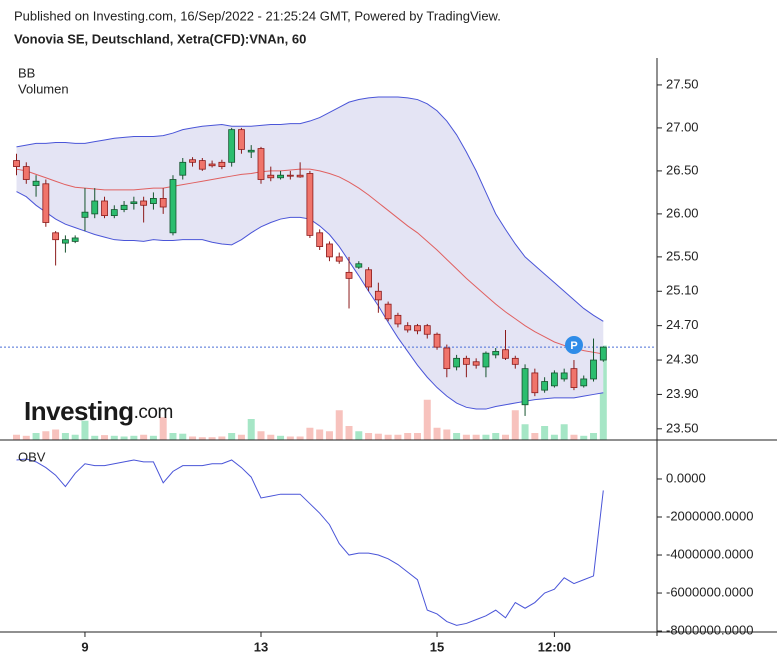 The width and height of the screenshot is (777, 662). What do you see at coordinates (261, 646) in the screenshot?
I see `x-tick-label: 13` at bounding box center [261, 646].